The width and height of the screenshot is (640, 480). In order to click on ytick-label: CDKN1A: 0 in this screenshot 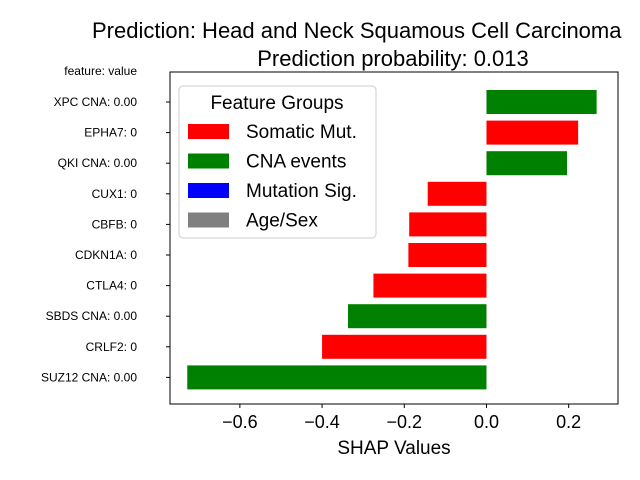, I will do `click(106, 255)`.